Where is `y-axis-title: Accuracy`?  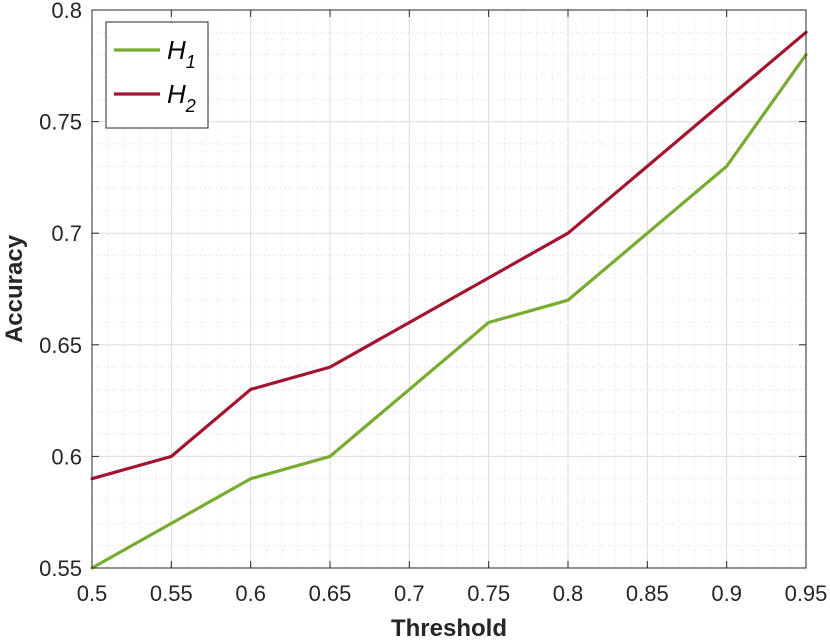 y-axis-title: Accuracy is located at coordinates (14, 288).